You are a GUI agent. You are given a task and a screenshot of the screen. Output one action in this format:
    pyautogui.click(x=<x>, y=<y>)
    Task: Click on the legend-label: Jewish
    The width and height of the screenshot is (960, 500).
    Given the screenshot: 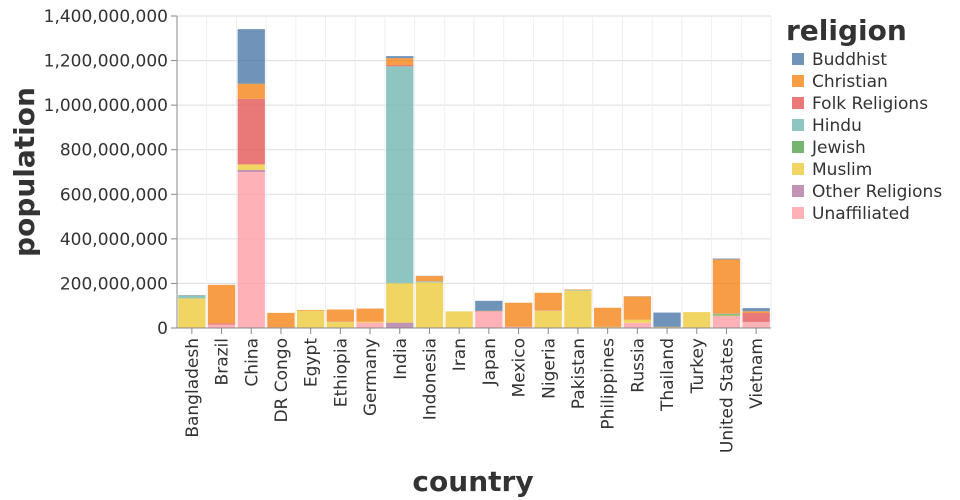 What is the action you would take?
    pyautogui.click(x=838, y=148)
    